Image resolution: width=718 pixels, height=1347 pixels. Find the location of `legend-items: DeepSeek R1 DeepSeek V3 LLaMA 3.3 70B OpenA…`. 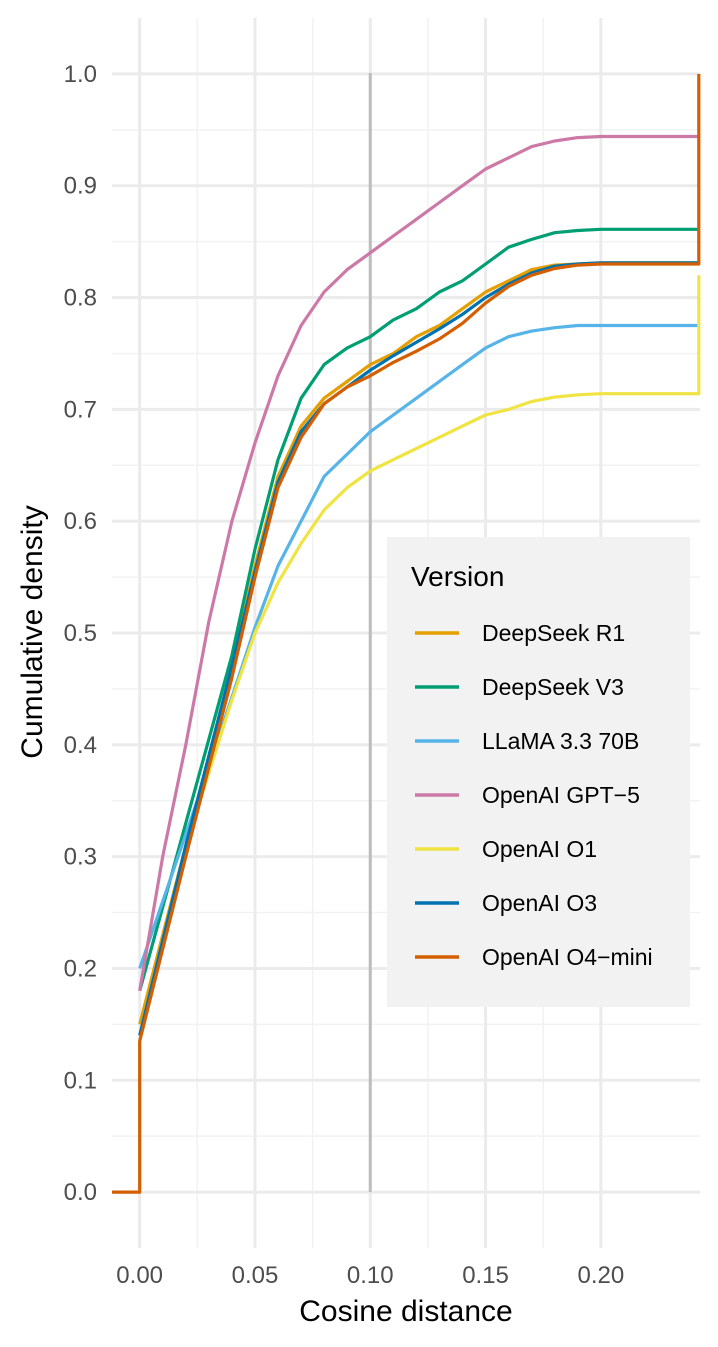

legend-items: DeepSeek R1 DeepSeek V3 LLaMA 3.3 70B OpenA… is located at coordinates (534, 795).